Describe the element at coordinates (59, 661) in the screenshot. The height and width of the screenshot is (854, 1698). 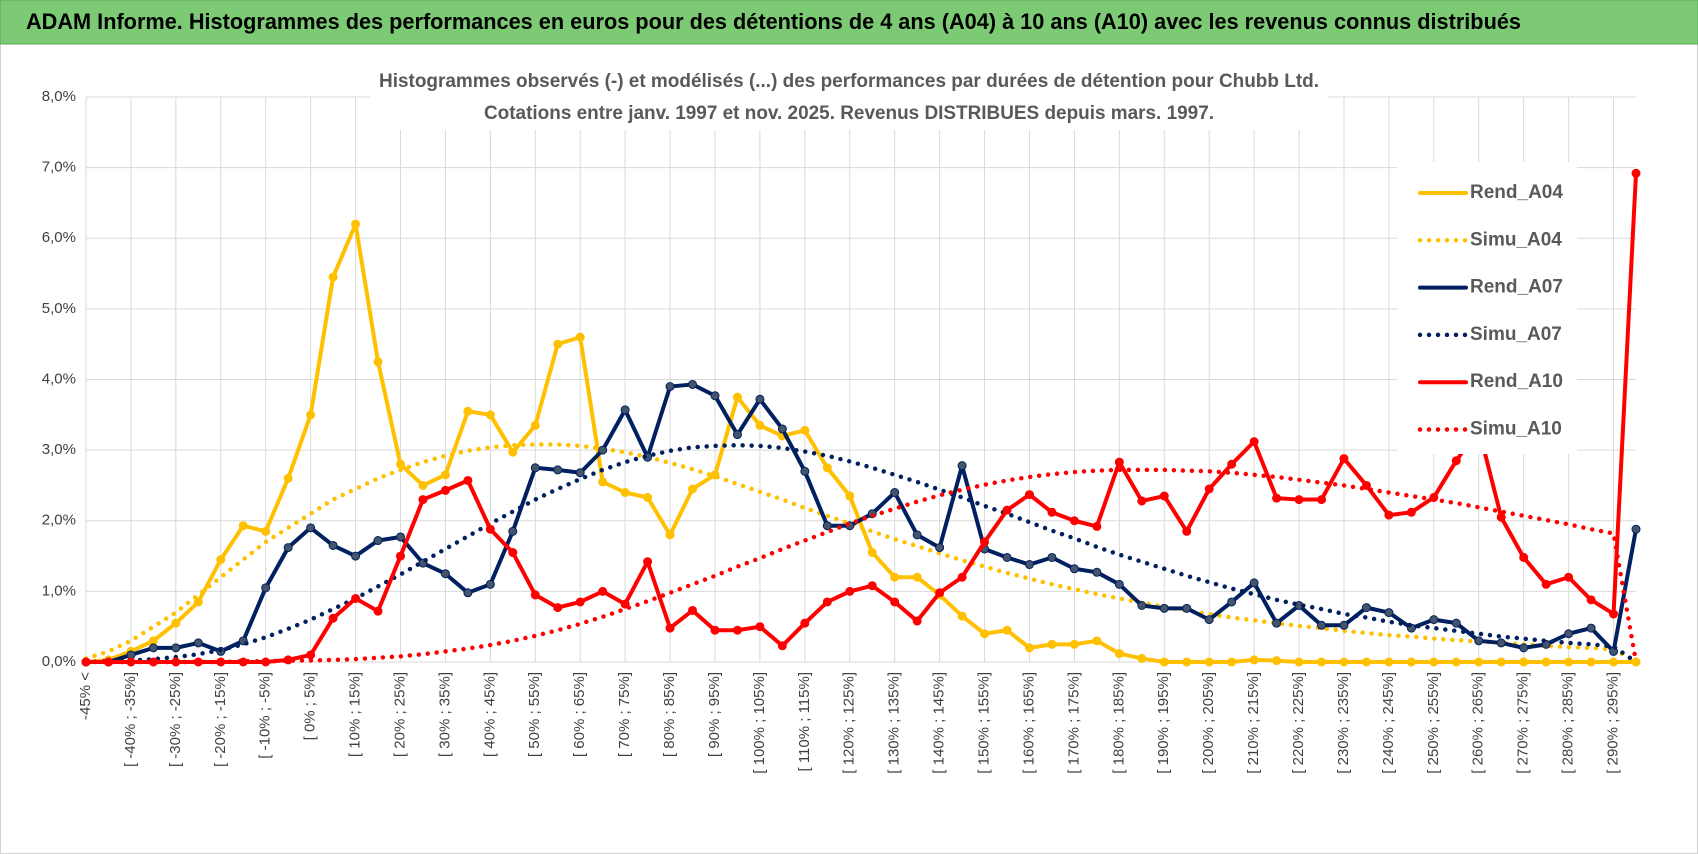
I see `y-tick-label: 0,0%` at that location.